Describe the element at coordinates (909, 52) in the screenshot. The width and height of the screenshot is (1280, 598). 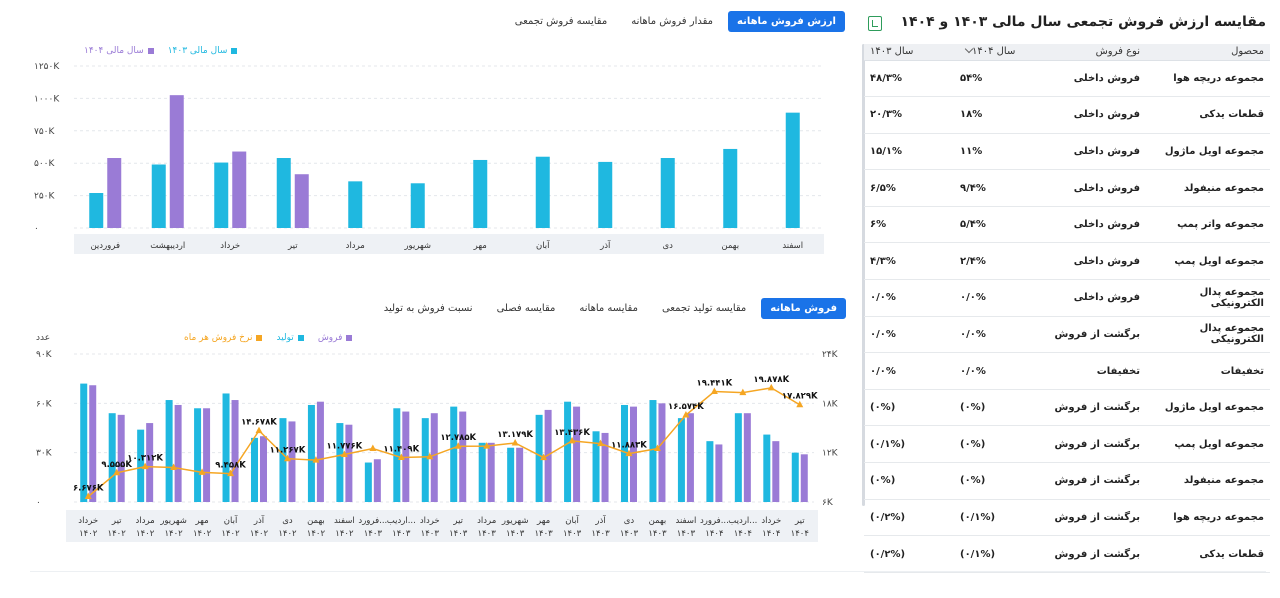
I see `column-header-1403: سال ۱۴۰۳` at that location.